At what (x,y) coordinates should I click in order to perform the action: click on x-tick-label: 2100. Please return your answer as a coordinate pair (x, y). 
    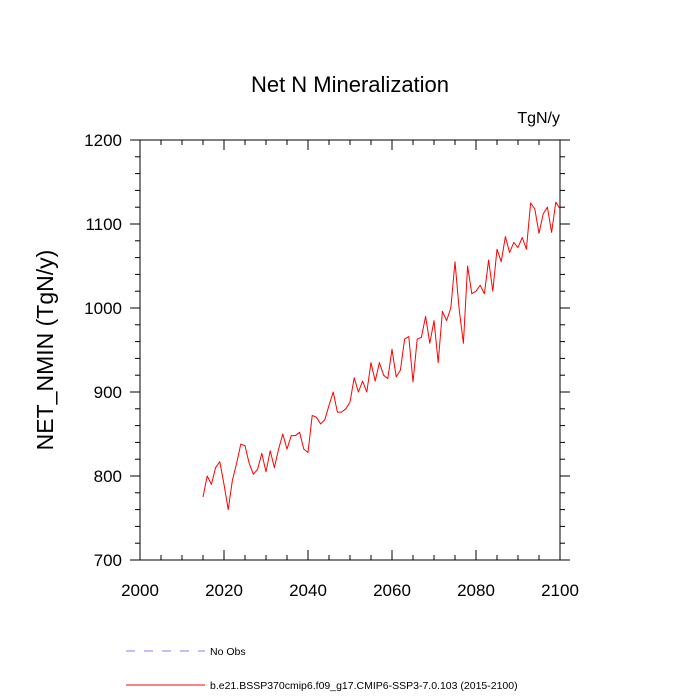
    Looking at the image, I should click on (560, 590).